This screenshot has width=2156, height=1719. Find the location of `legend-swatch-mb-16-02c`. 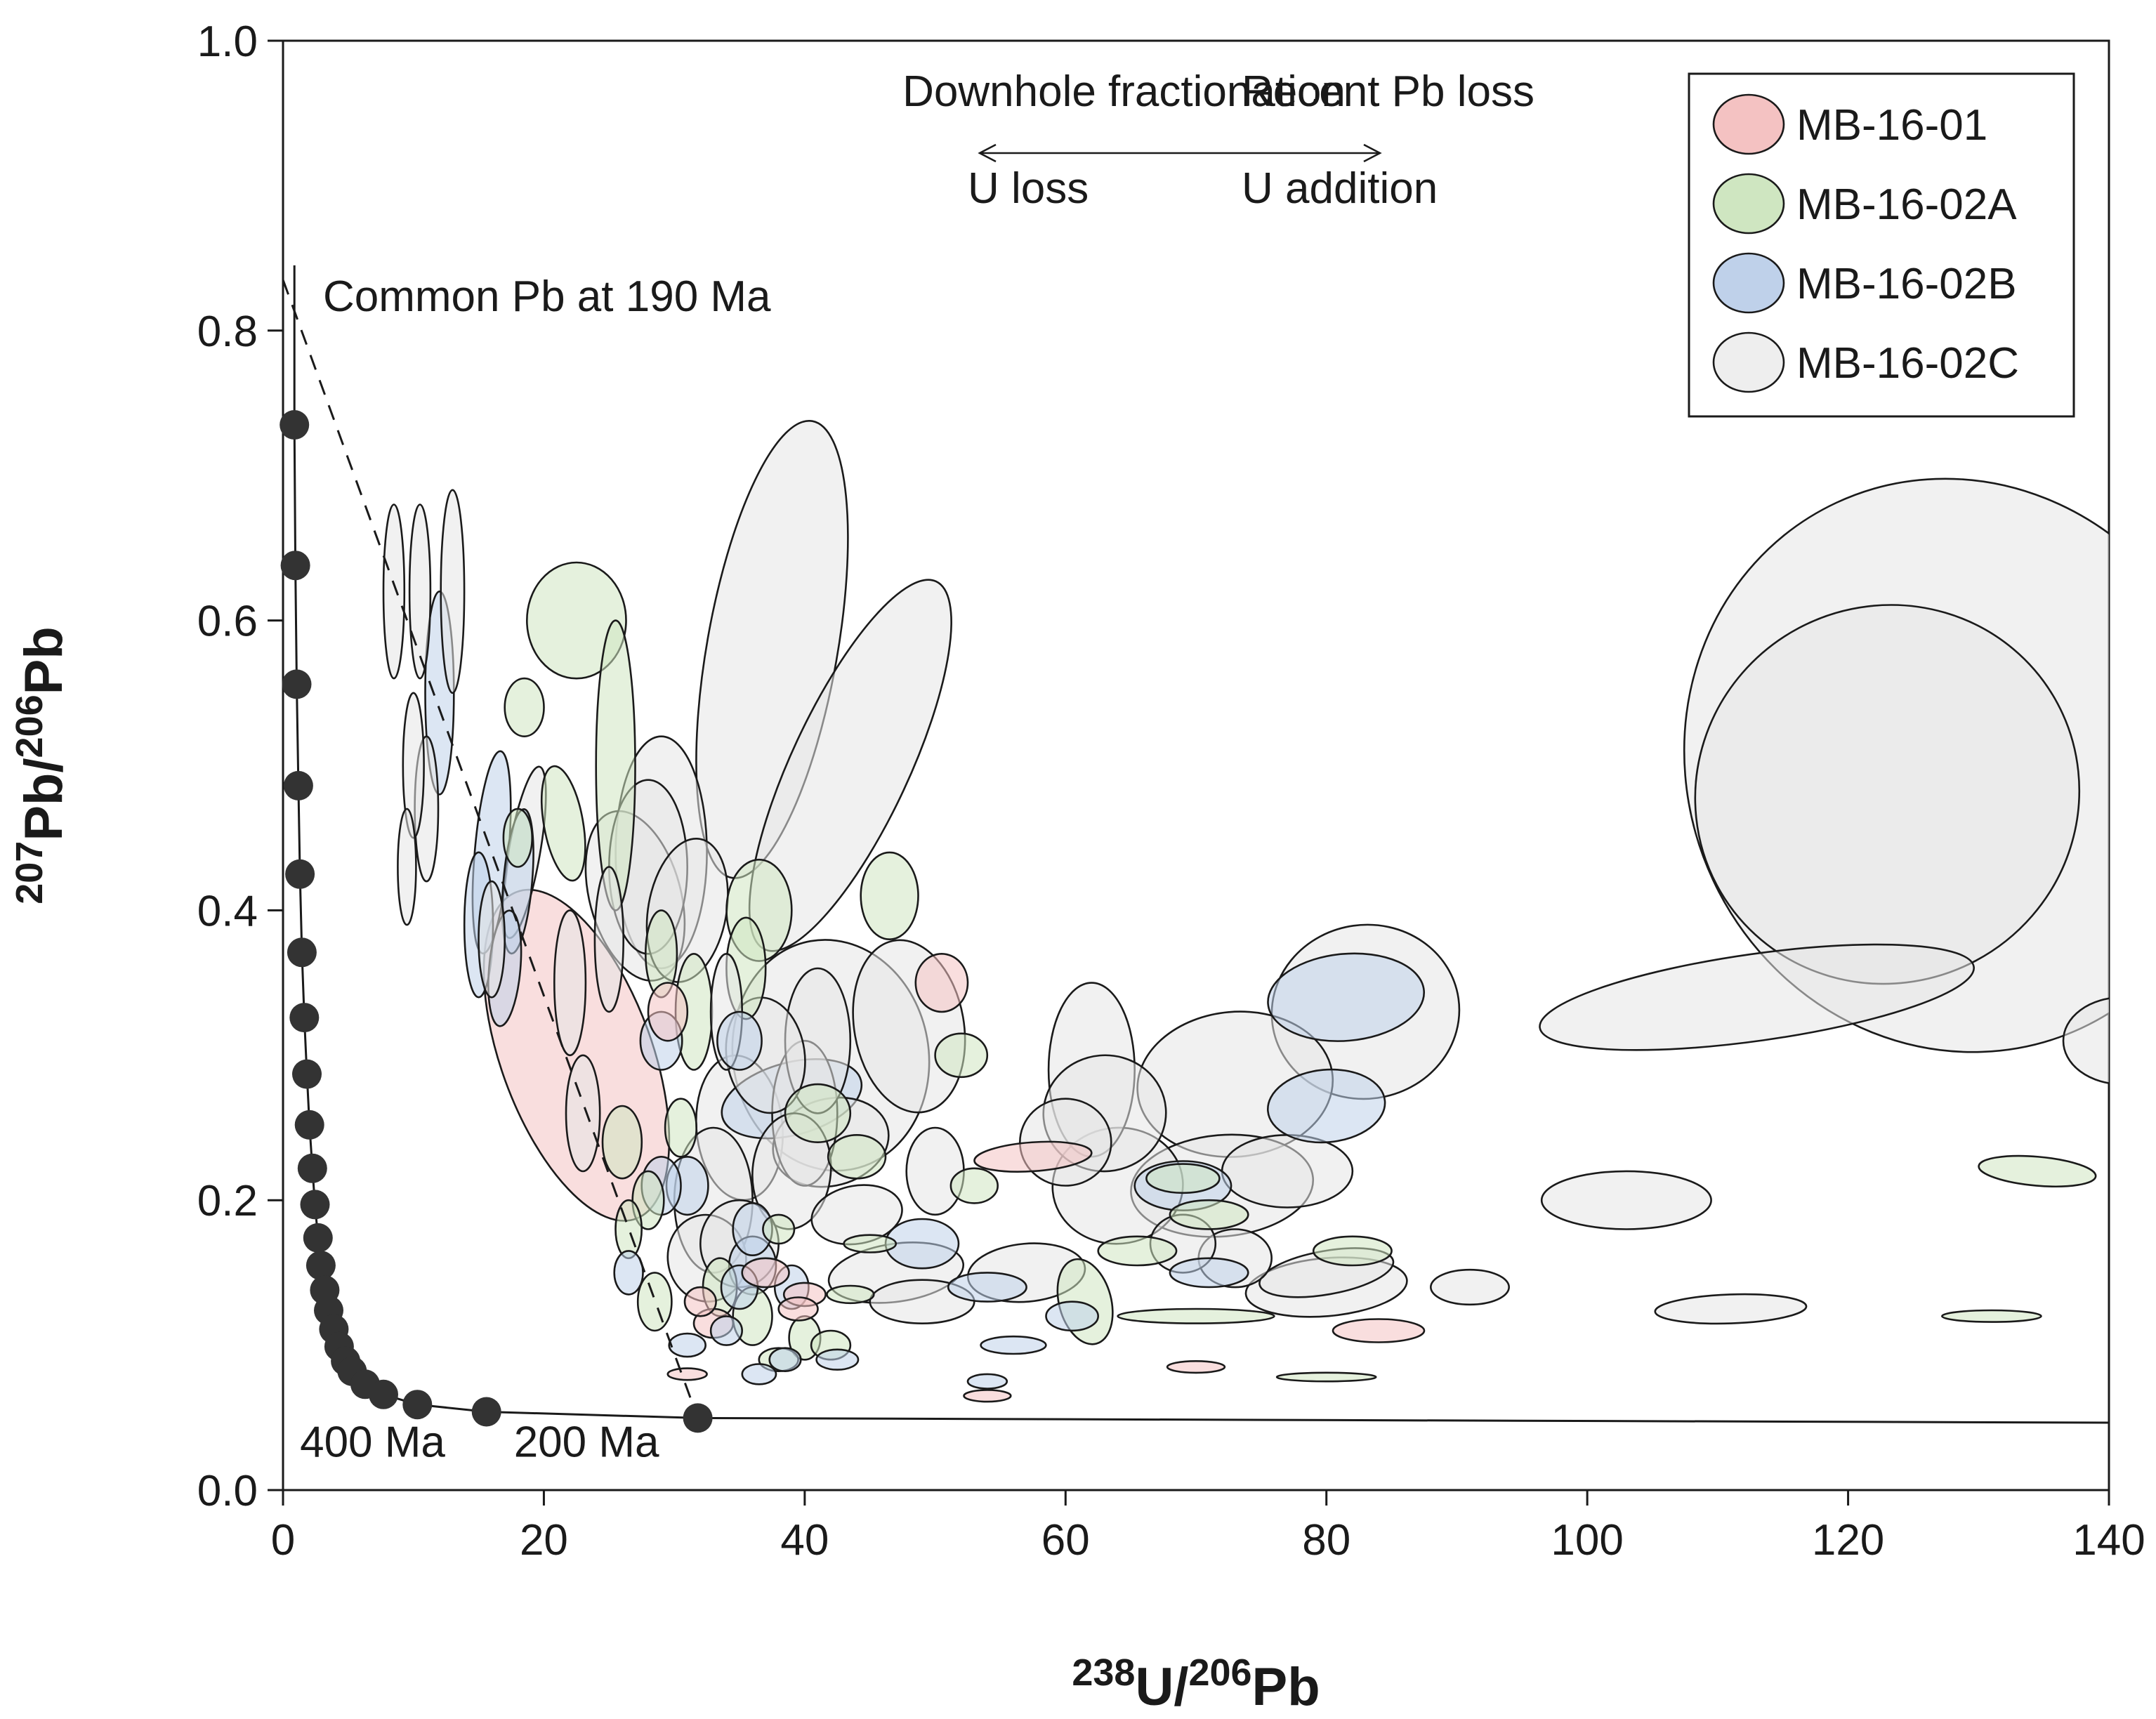

legend-swatch-mb-16-02c is located at coordinates (1748, 362).